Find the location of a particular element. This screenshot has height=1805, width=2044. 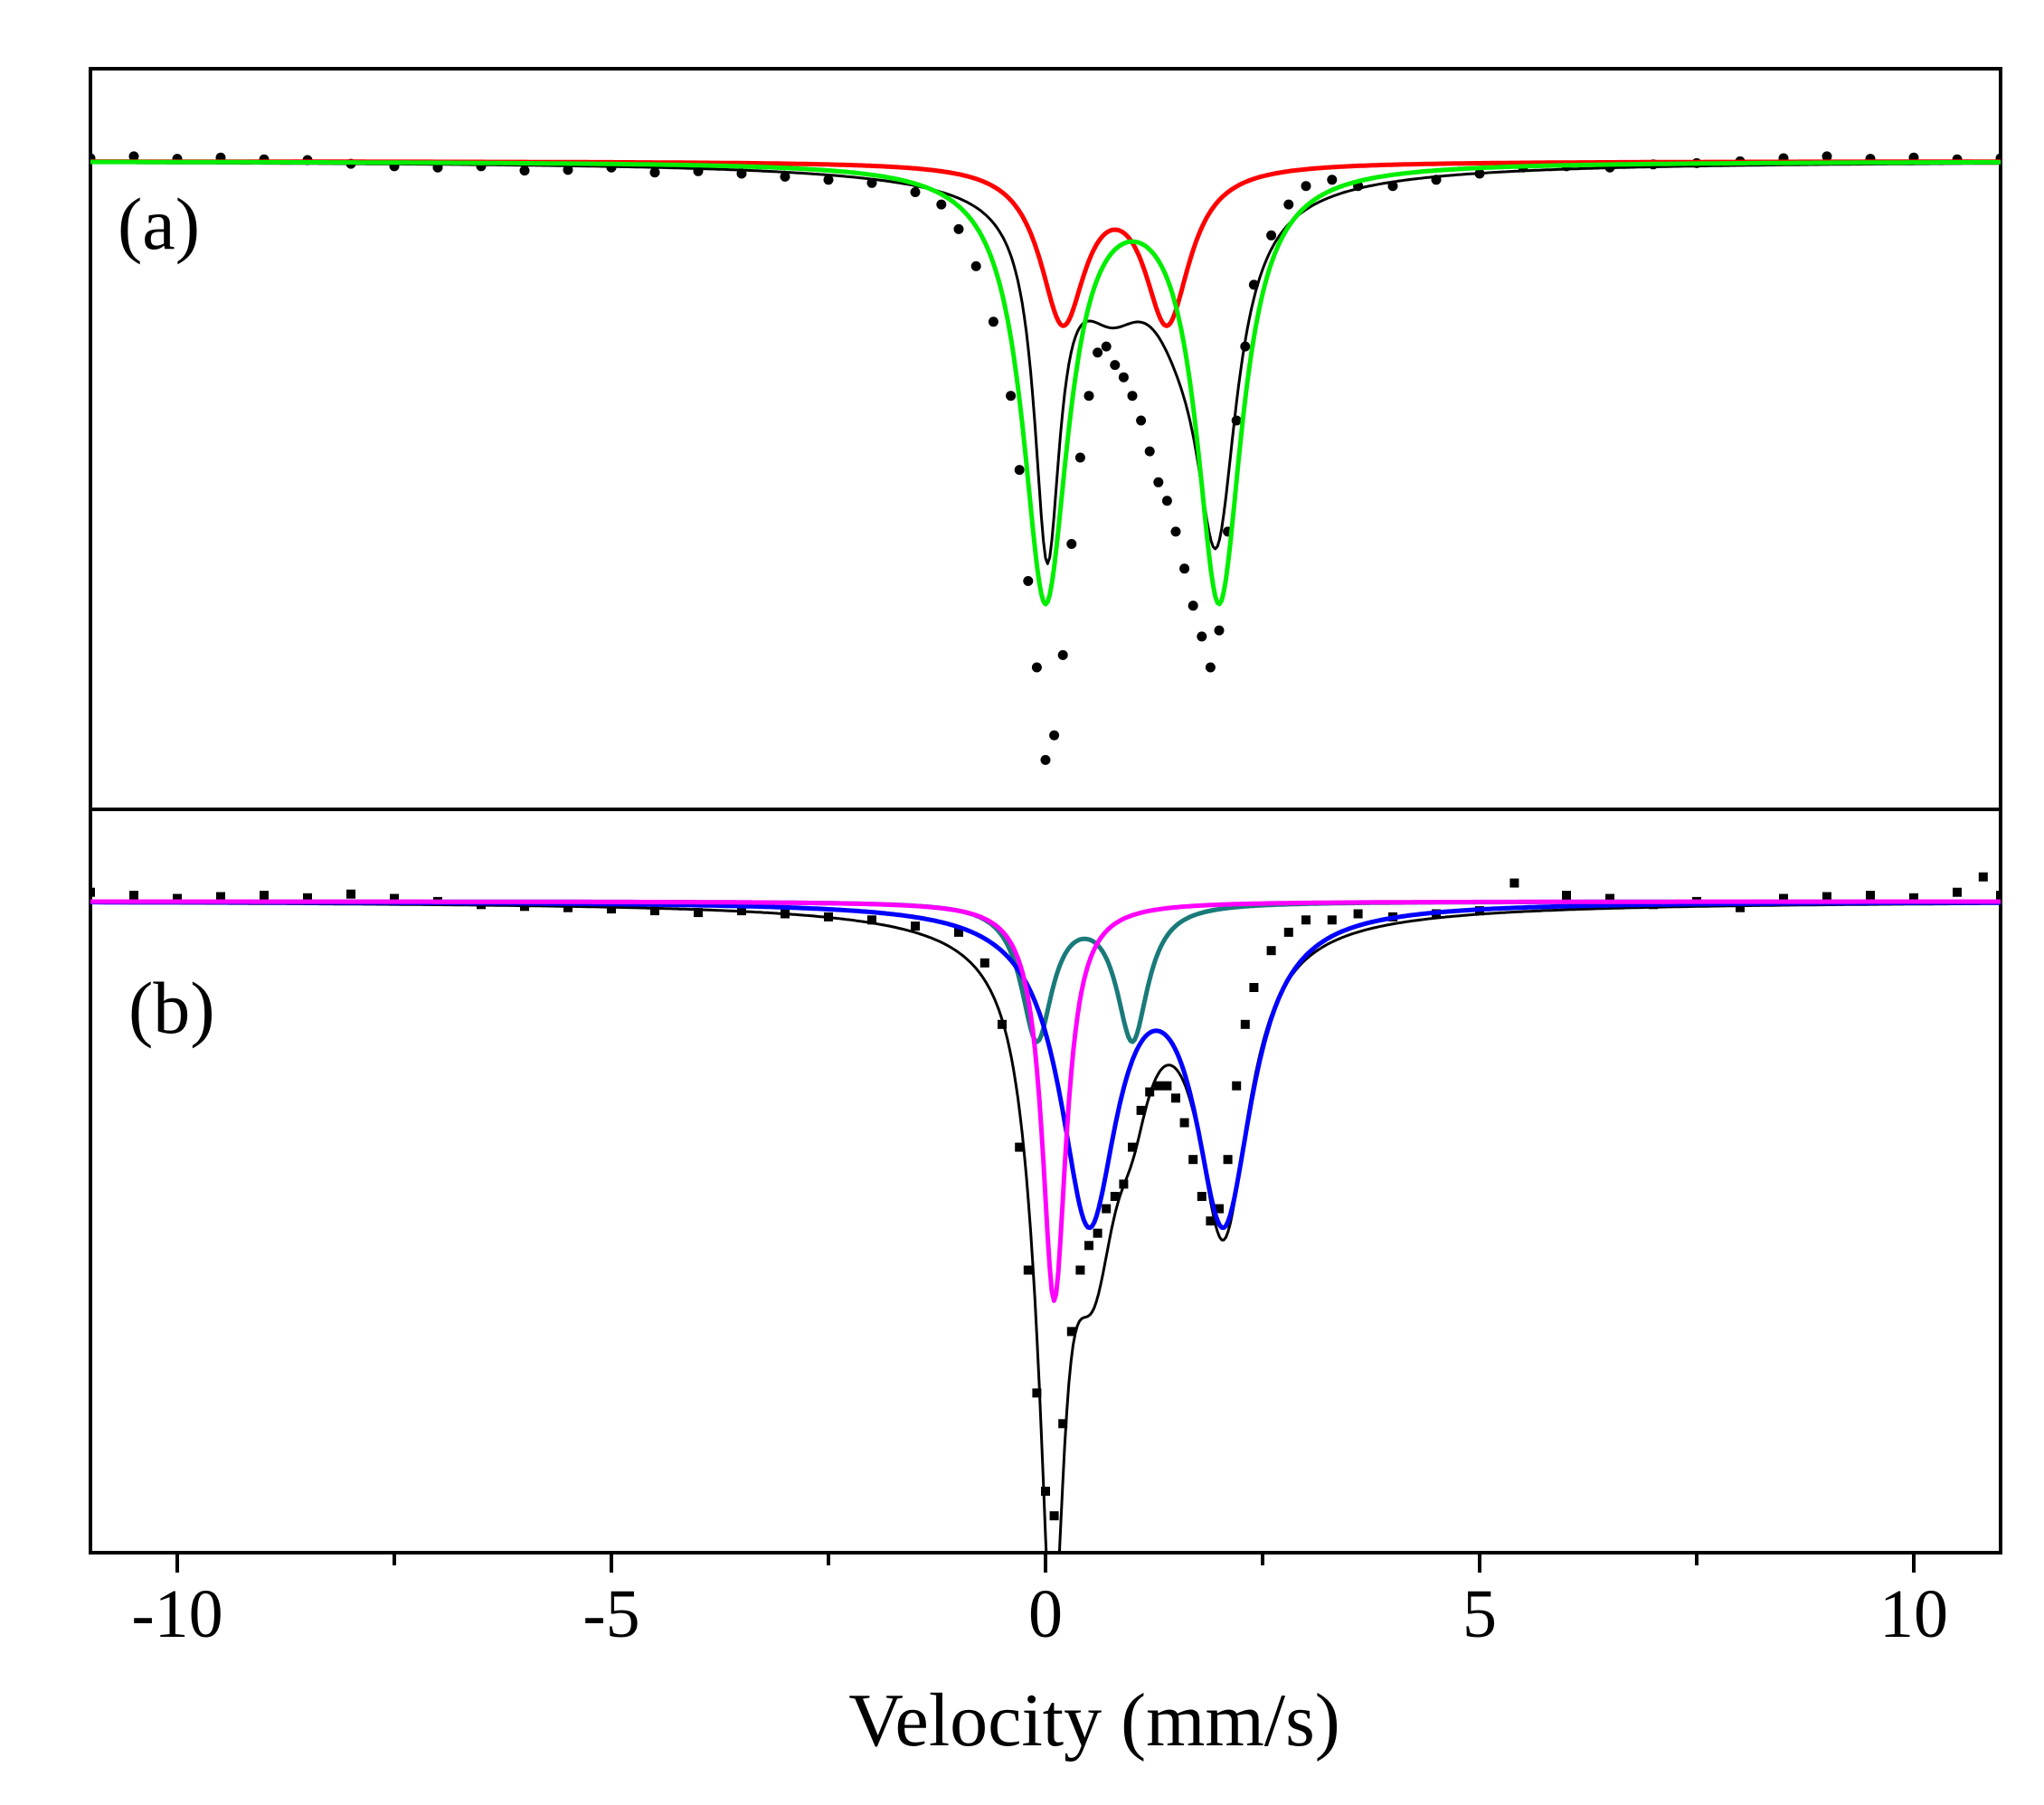

x-tick-label: 10 is located at coordinates (1914, 1614).